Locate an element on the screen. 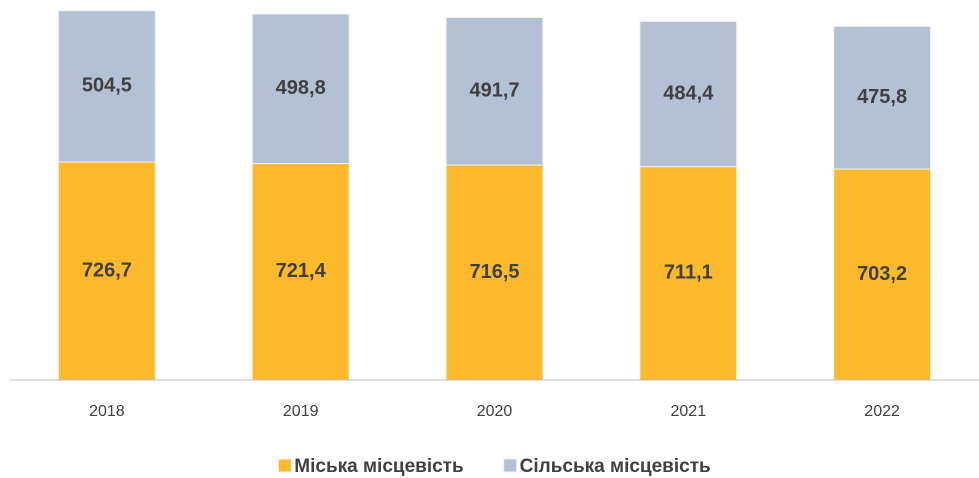  x-tick-label: 2018 is located at coordinates (107, 411).